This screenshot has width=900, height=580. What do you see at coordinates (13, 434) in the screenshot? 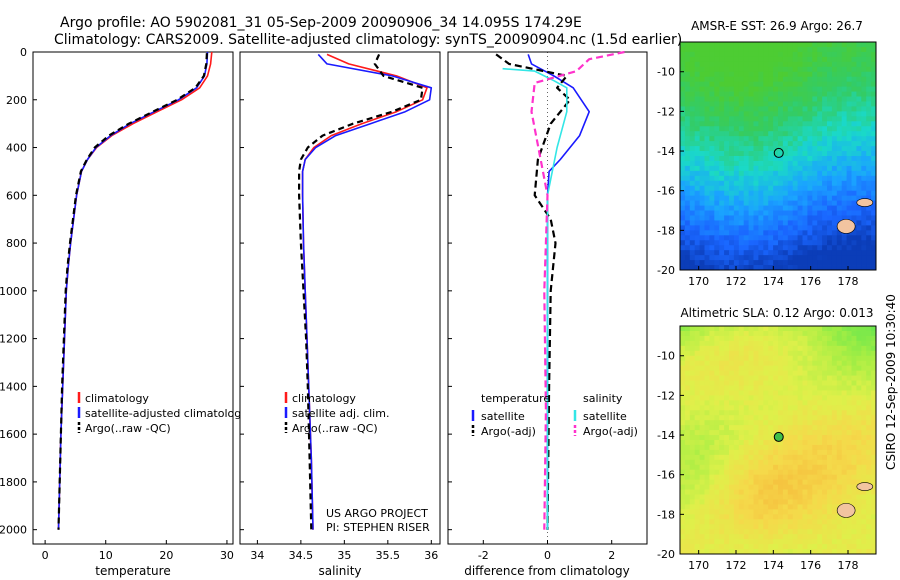
I see `y-tick-label: 1600` at bounding box center [13, 434].